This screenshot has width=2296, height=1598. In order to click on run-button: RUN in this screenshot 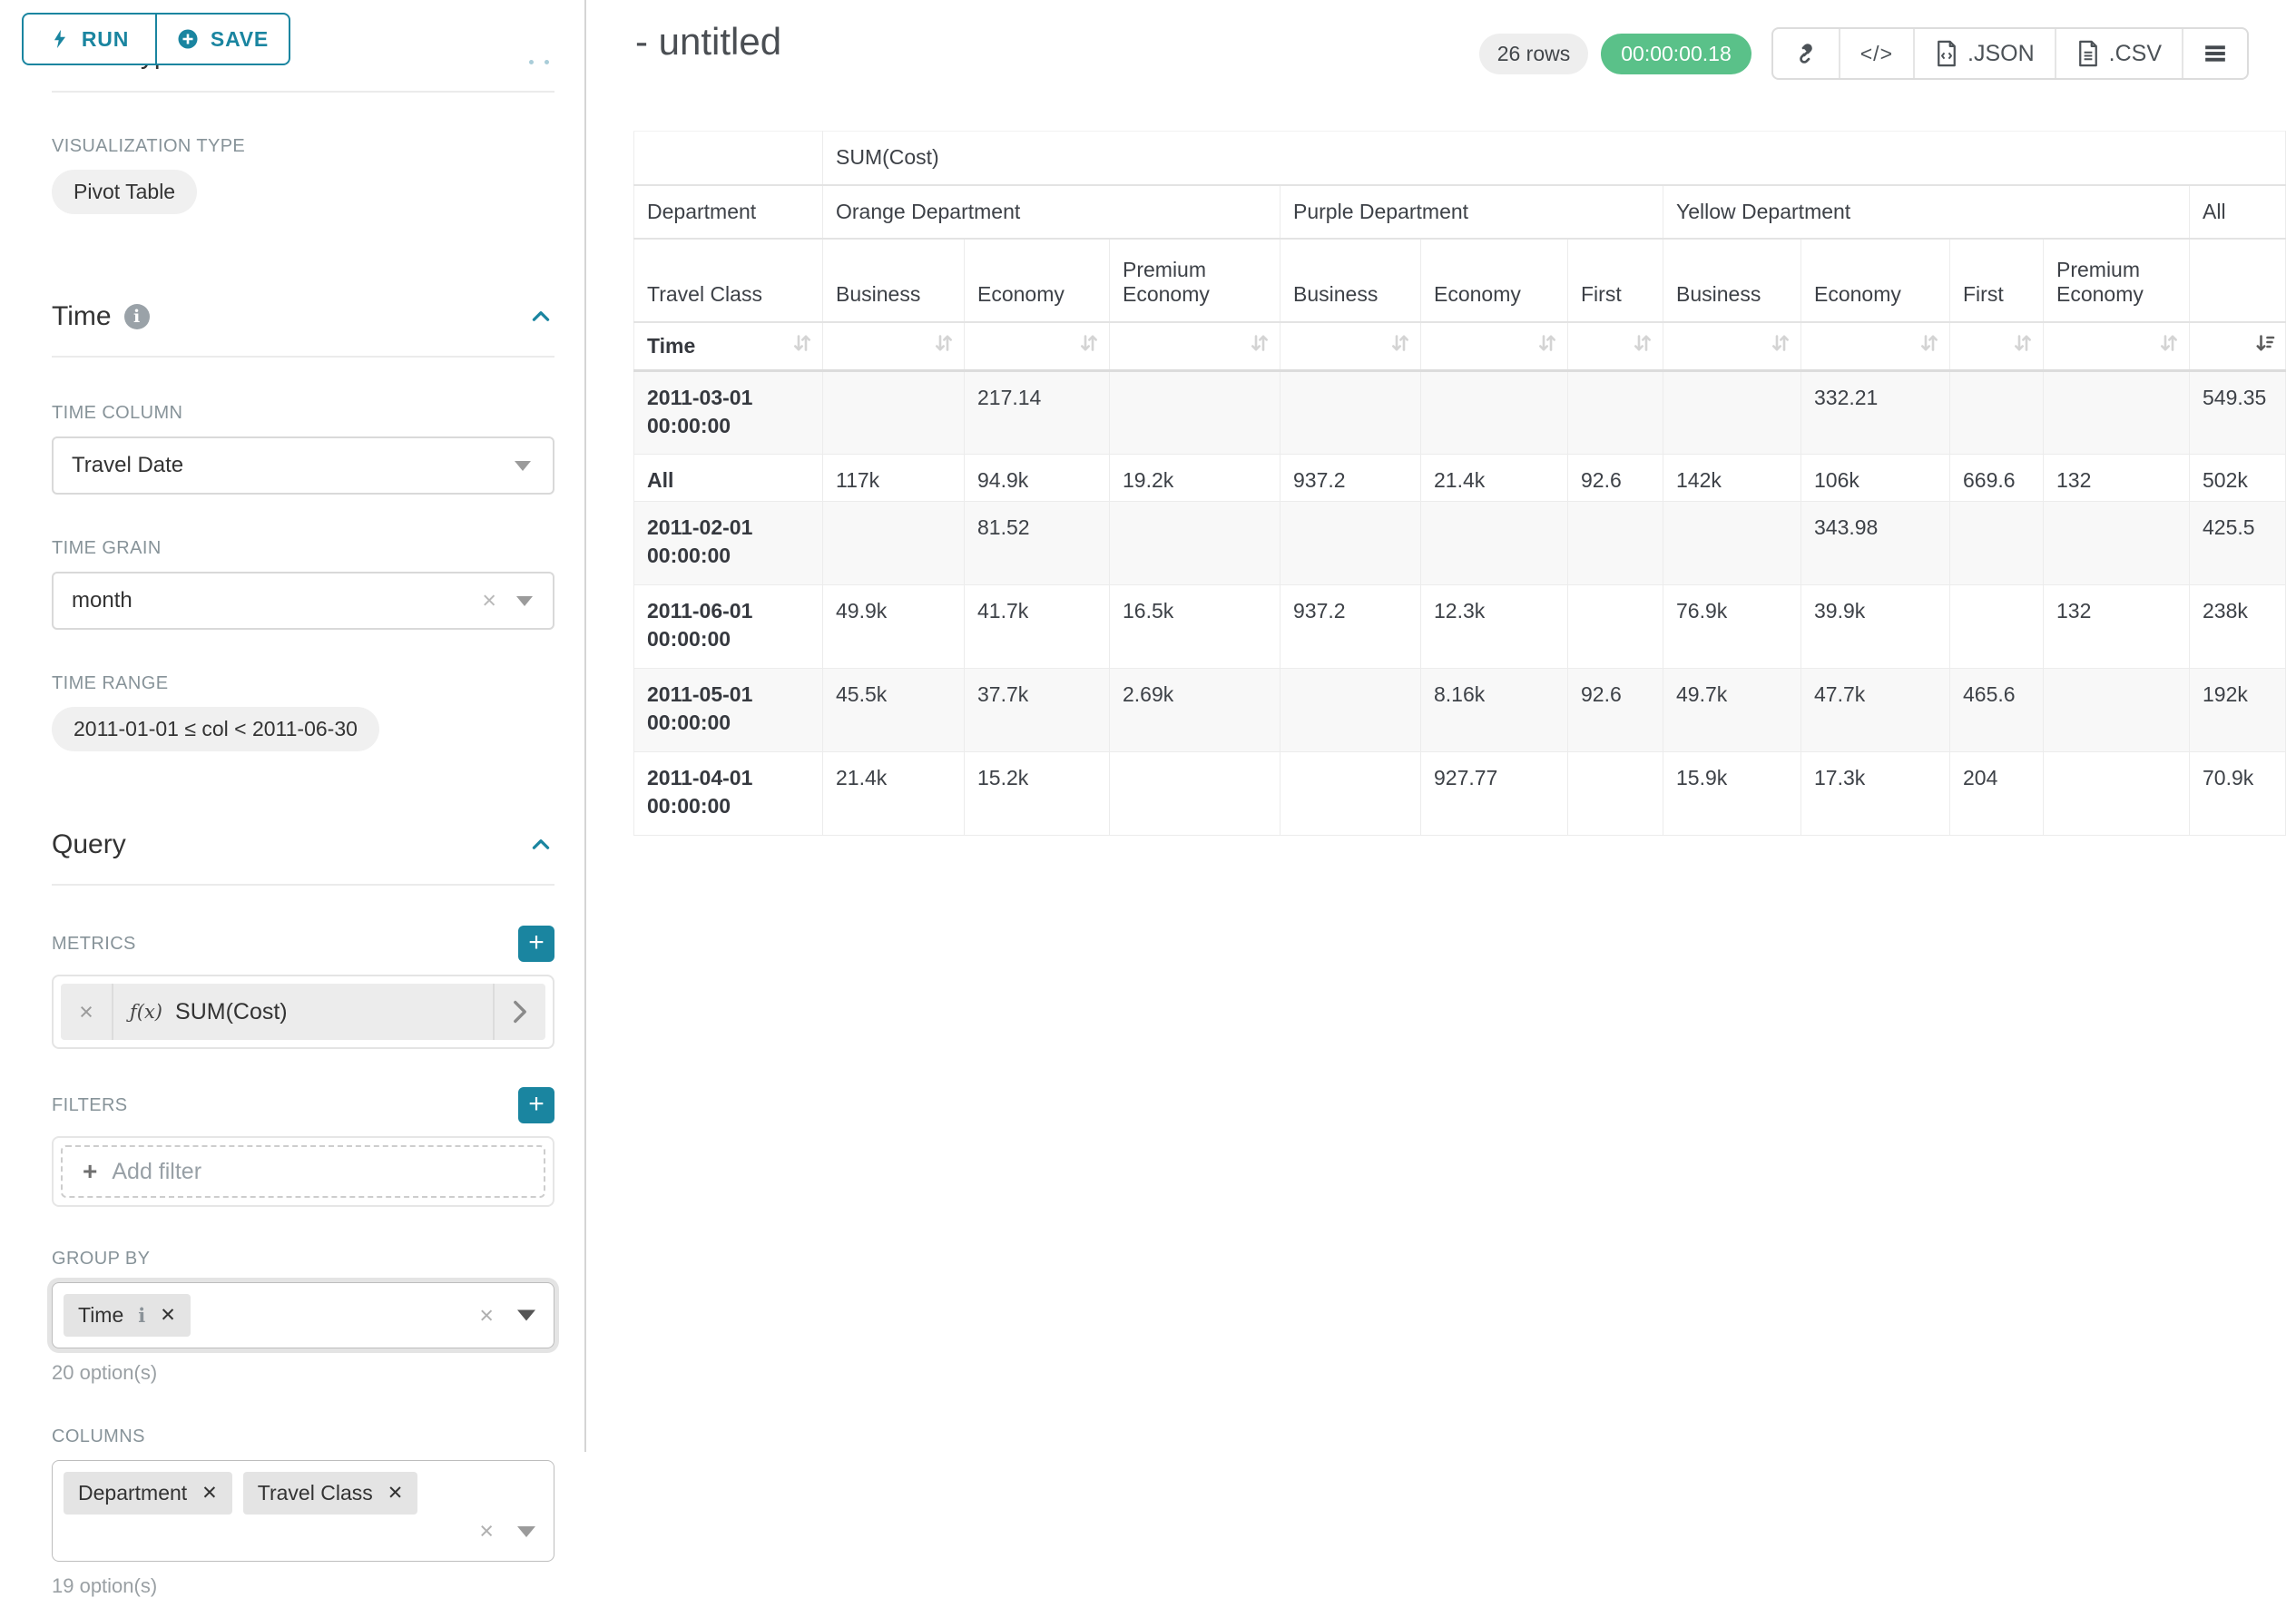, I will do `click(89, 39)`.